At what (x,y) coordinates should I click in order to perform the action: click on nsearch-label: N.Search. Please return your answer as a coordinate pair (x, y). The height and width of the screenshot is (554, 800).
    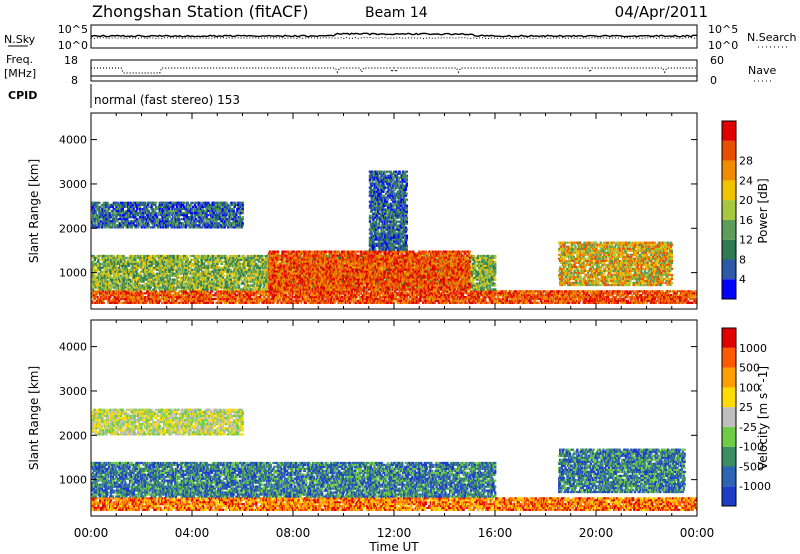
    Looking at the image, I should click on (772, 37).